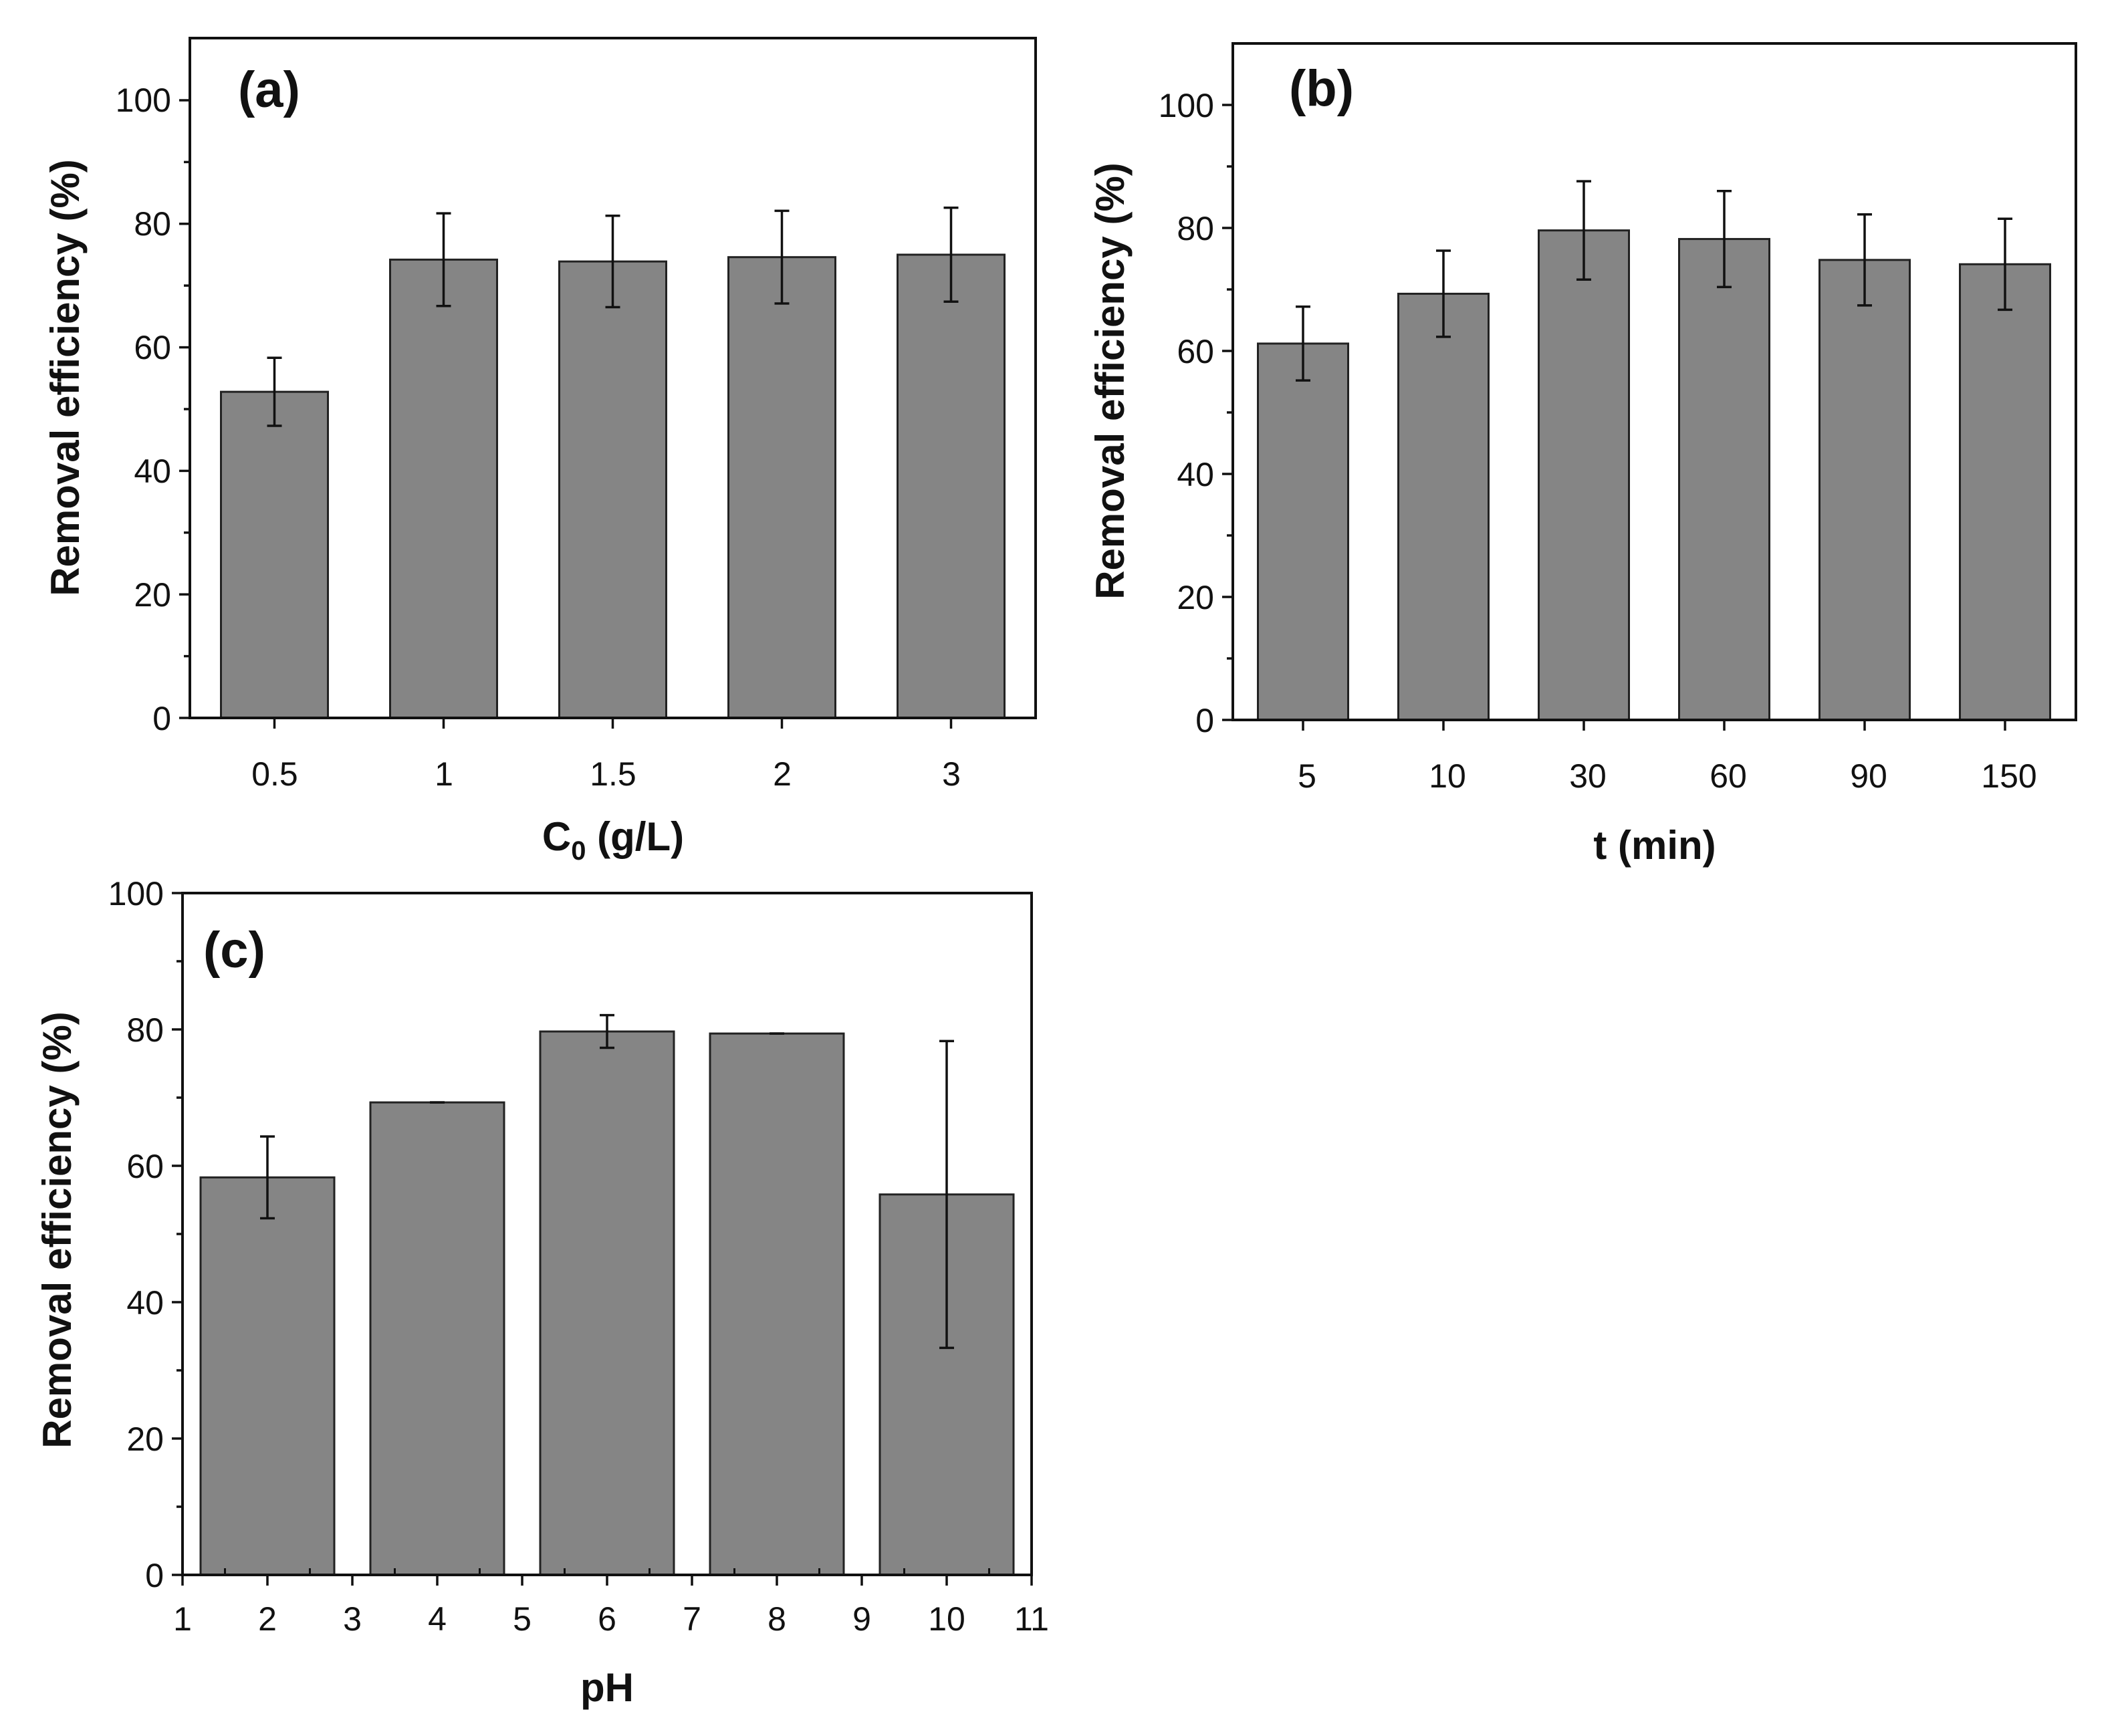 The image size is (2112, 1736). Describe the element at coordinates (1196, 597) in the screenshot. I see `panel-b-ytick-label: 20` at that location.